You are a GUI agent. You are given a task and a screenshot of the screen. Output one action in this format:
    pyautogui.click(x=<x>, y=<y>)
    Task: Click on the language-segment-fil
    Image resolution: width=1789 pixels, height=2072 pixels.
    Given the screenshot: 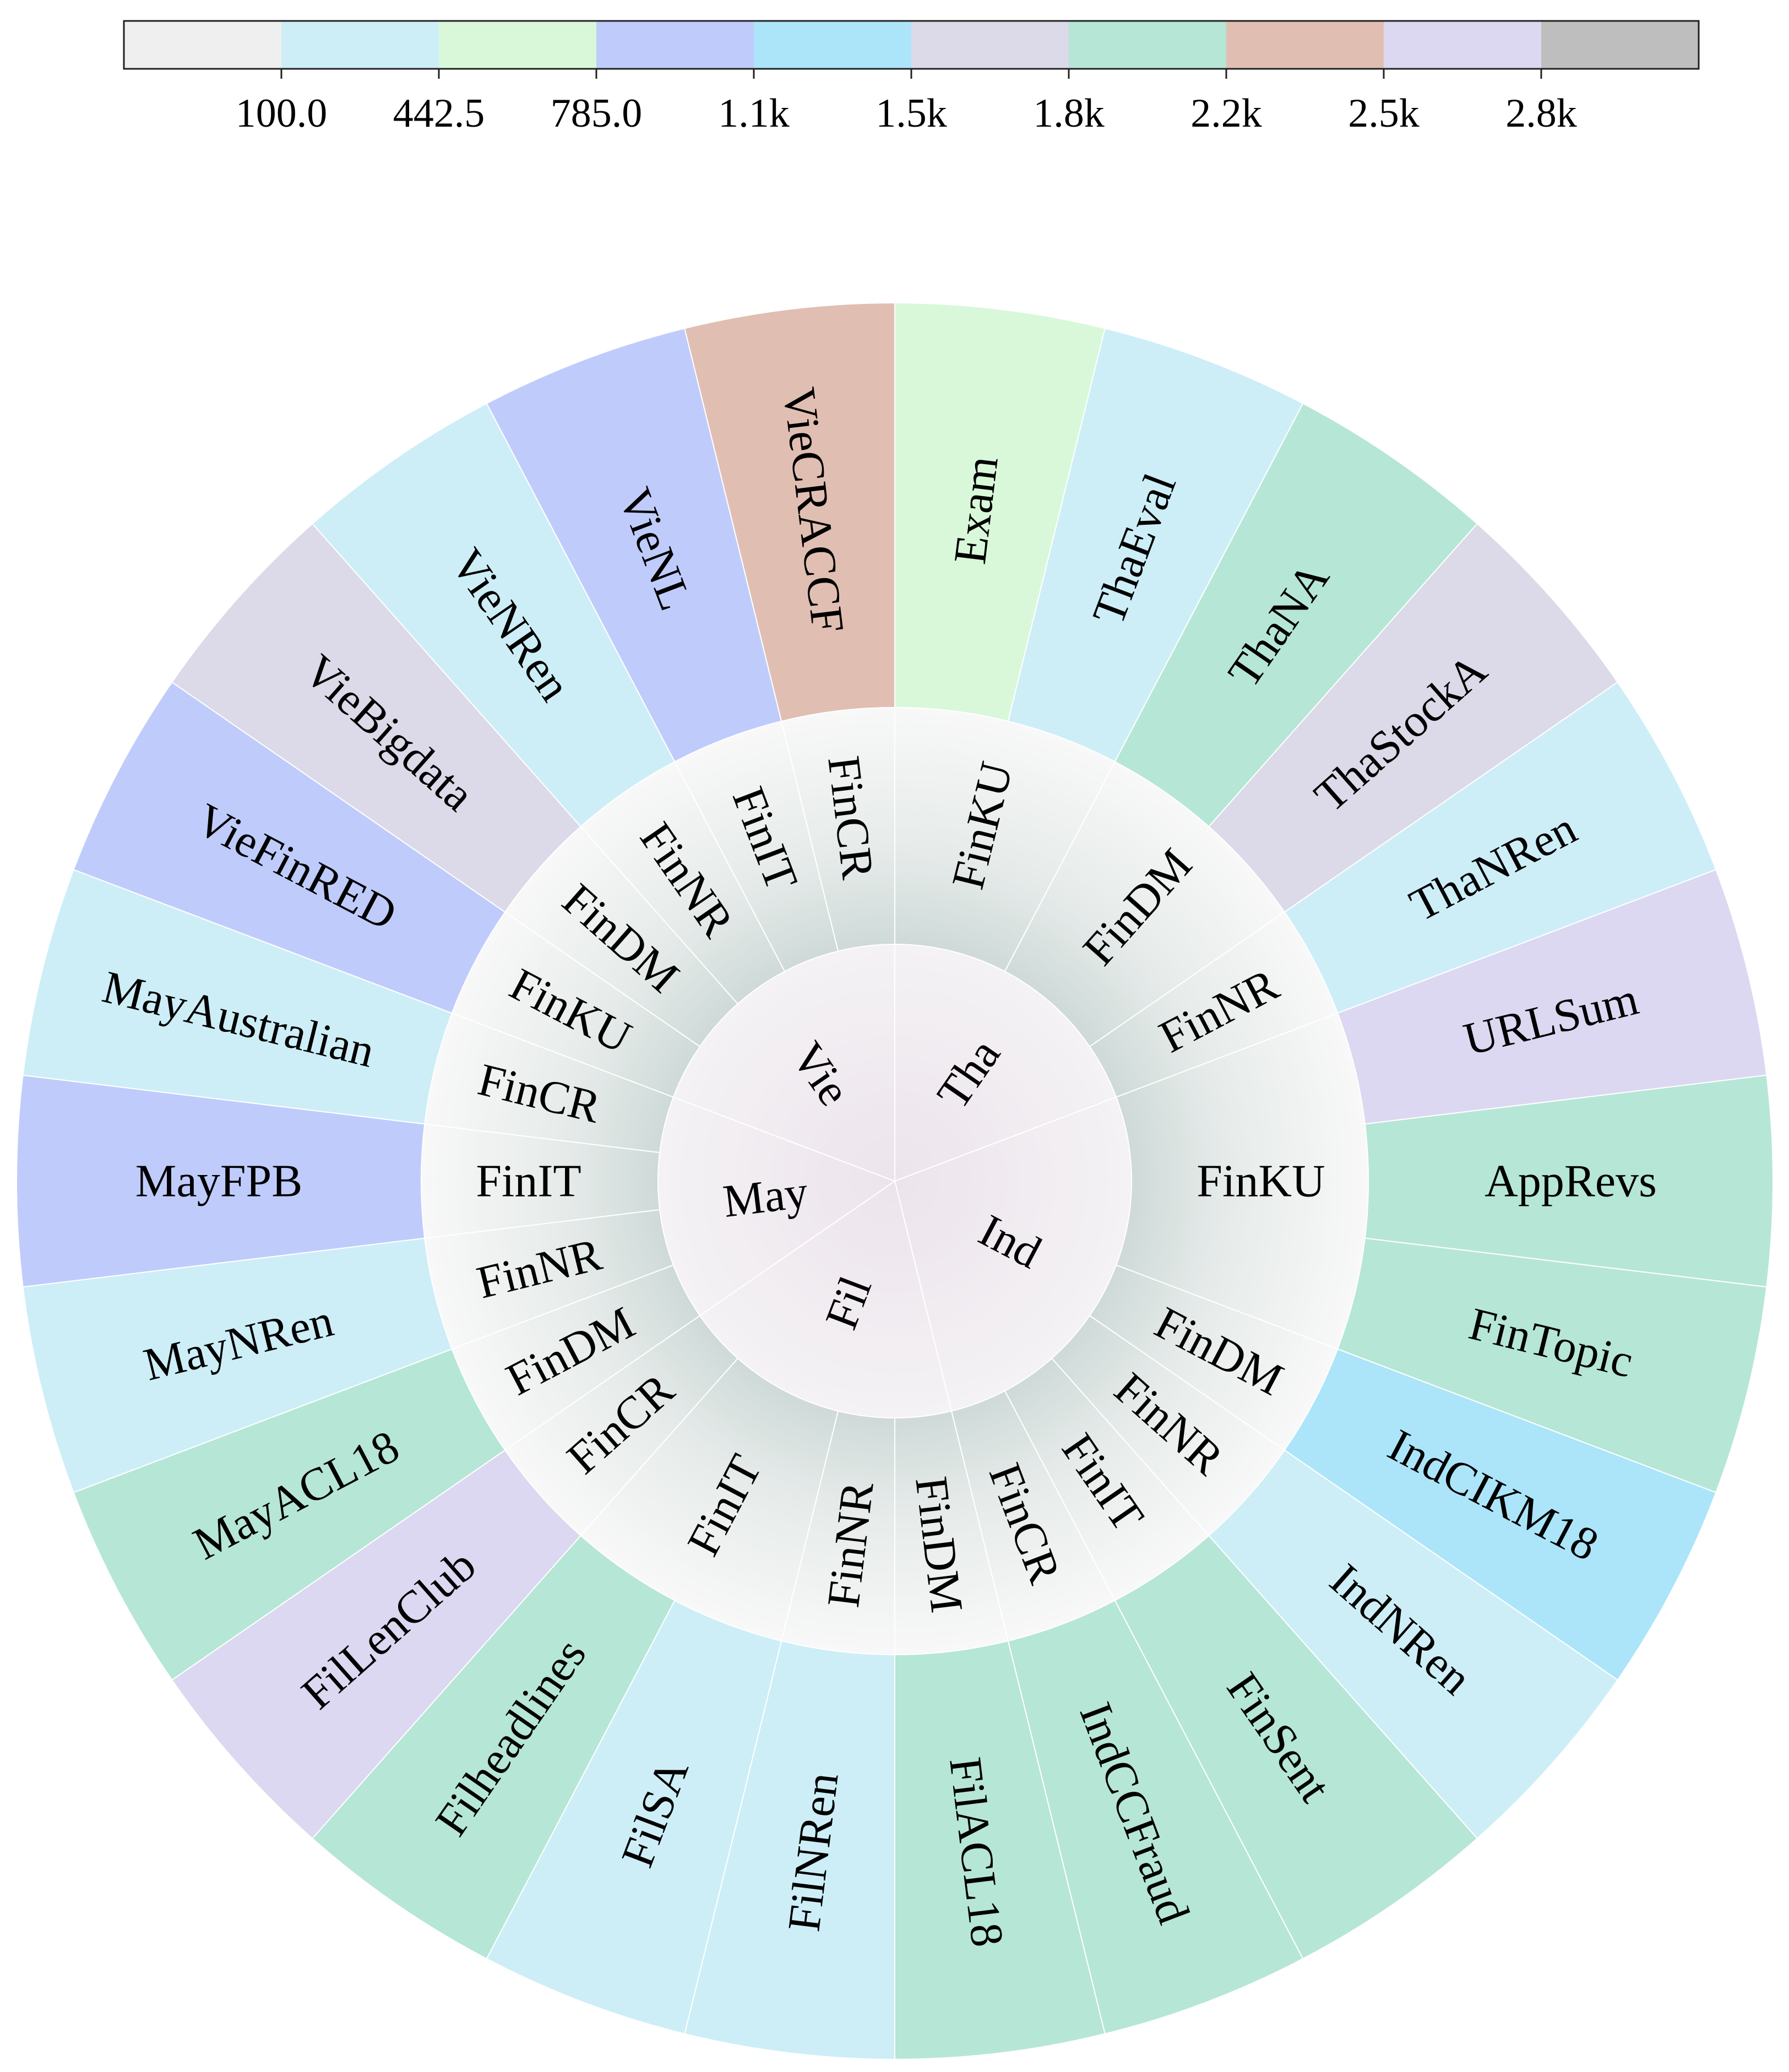 What is the action you would take?
    pyautogui.click(x=826, y=1299)
    